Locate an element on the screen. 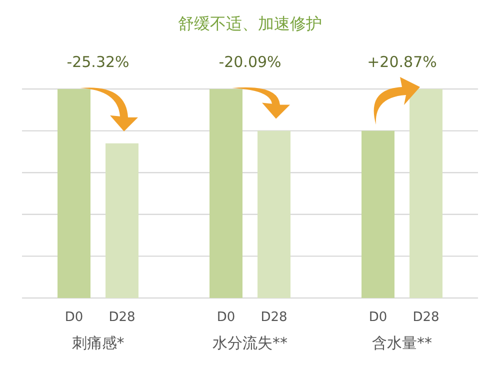  chart-title: 舒缓不适、加速修护 is located at coordinates (250, 23).